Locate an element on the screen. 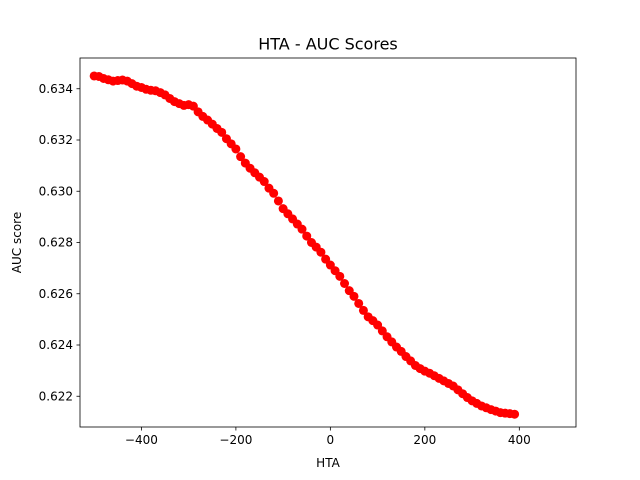 Image resolution: width=640 pixels, height=480 pixels. y-tick-label: 0.622 is located at coordinates (56, 396).